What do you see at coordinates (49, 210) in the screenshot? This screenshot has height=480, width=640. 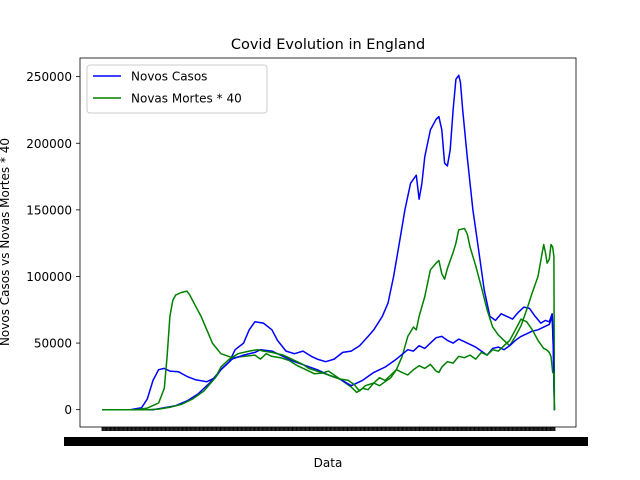 I see `y-tick-label: 150000` at bounding box center [49, 210].